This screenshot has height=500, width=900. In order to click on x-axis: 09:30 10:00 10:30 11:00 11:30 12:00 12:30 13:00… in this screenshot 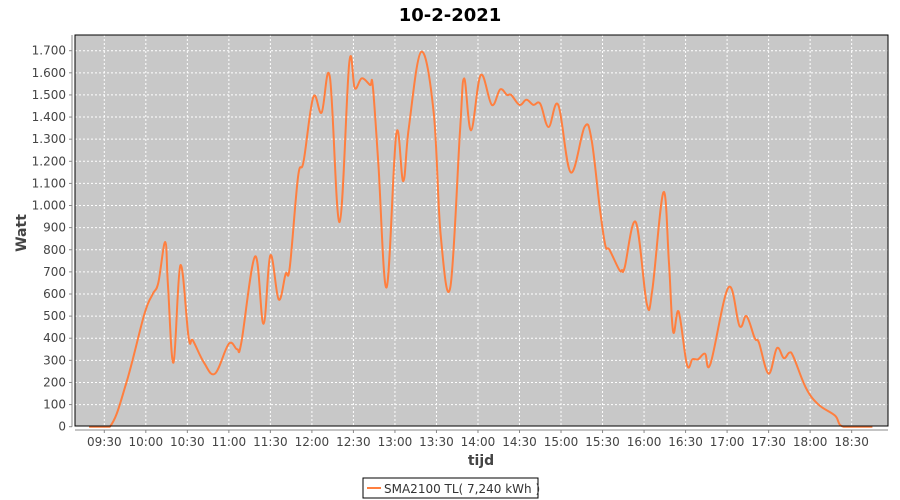, I will do `click(481, 439)`.